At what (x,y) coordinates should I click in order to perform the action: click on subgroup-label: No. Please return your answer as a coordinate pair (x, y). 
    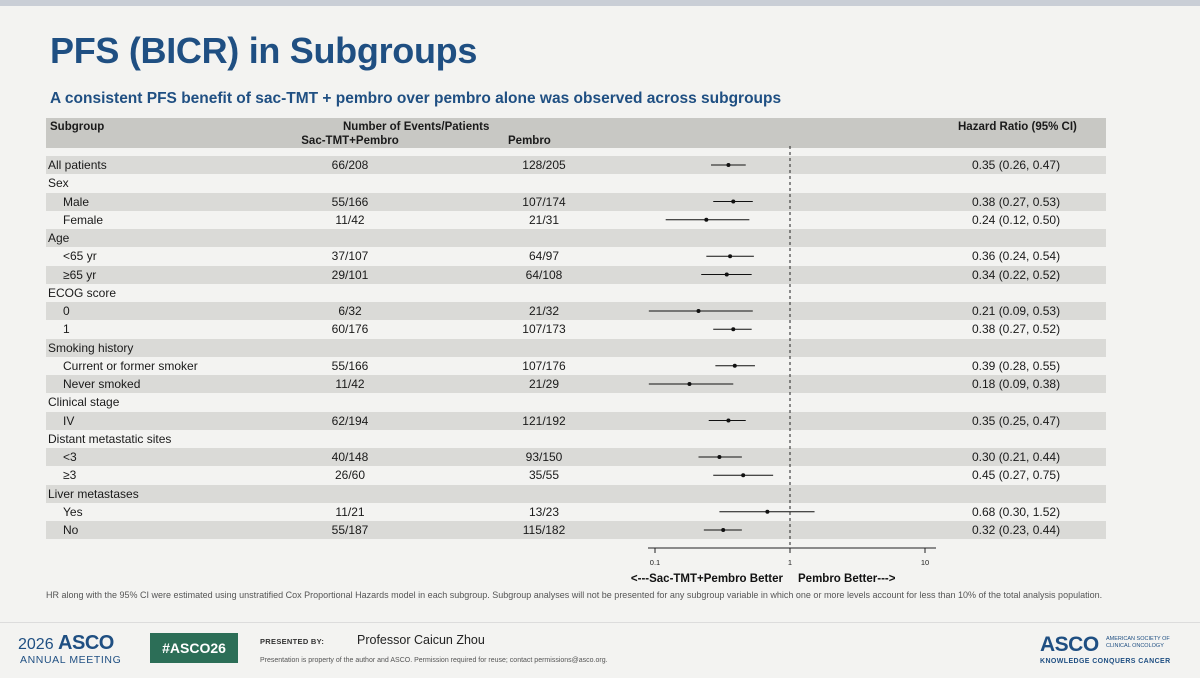
    Looking at the image, I should click on (71, 530).